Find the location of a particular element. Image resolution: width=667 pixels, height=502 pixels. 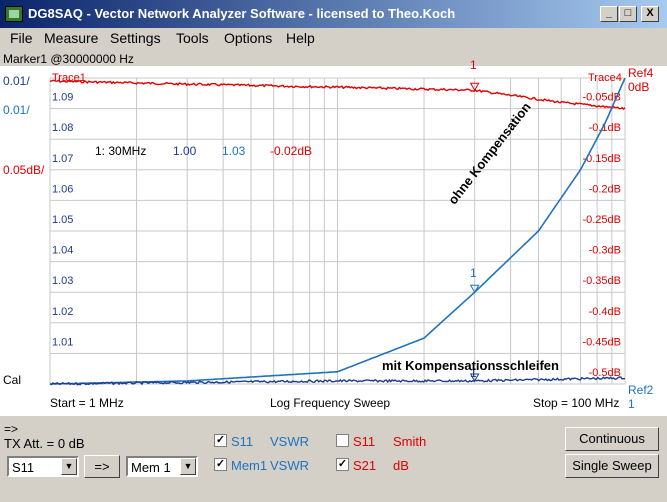

start-frequency-label: Start = 1 MHz is located at coordinates (87, 403).